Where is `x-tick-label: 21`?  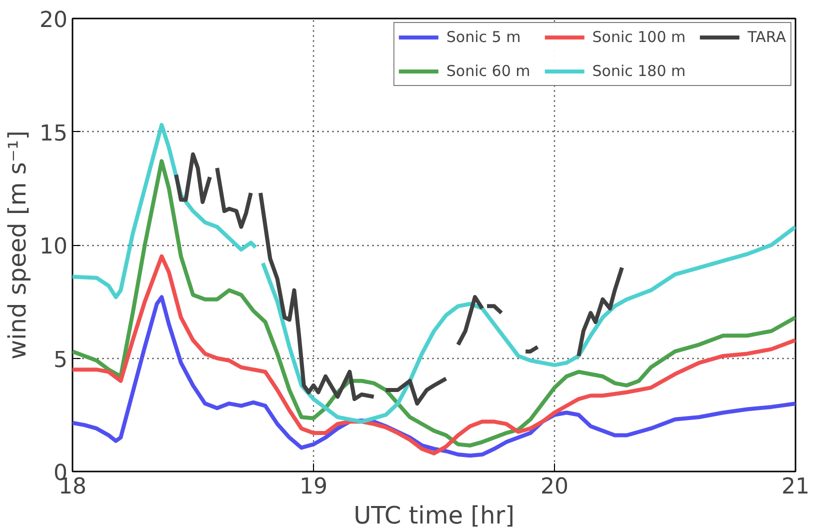
x-tick-label: 21 is located at coordinates (796, 487).